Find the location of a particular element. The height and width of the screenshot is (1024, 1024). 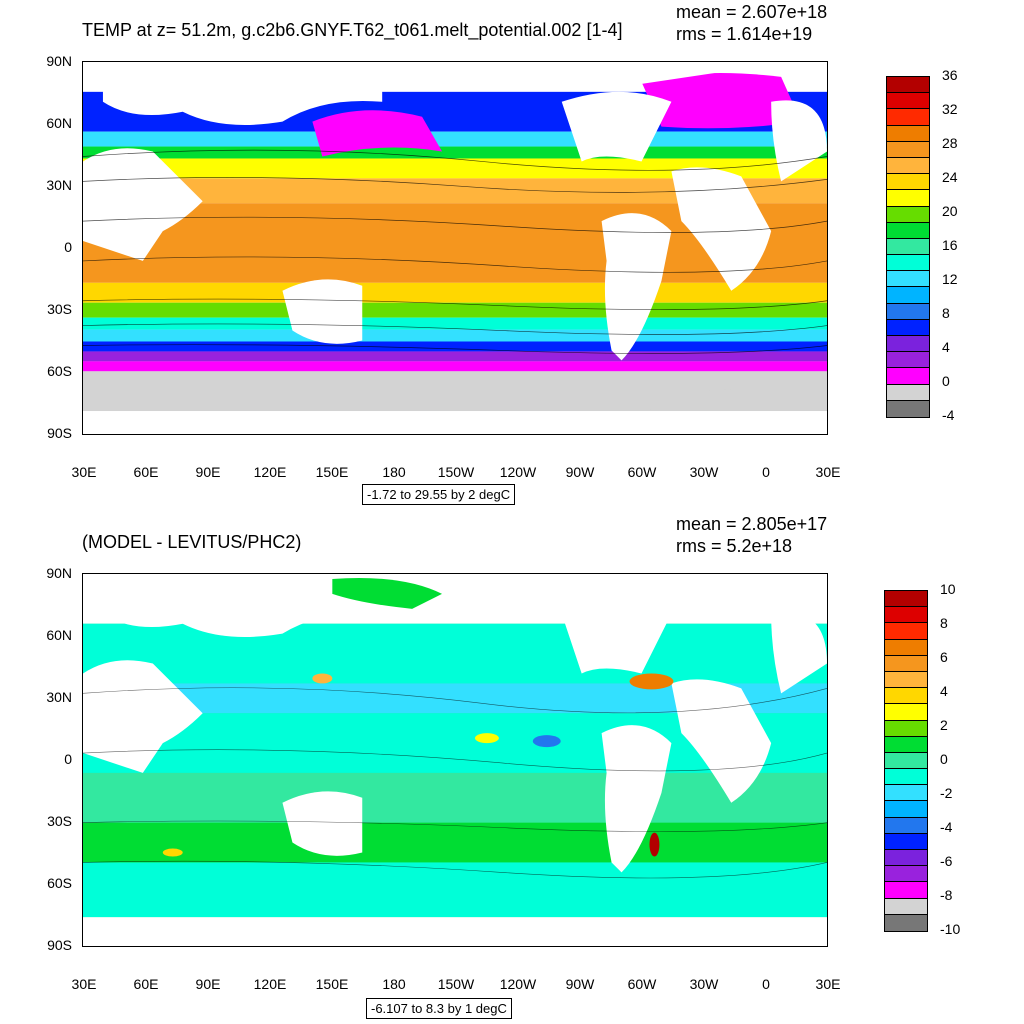

colorbar-label: 2 is located at coordinates (944, 725).